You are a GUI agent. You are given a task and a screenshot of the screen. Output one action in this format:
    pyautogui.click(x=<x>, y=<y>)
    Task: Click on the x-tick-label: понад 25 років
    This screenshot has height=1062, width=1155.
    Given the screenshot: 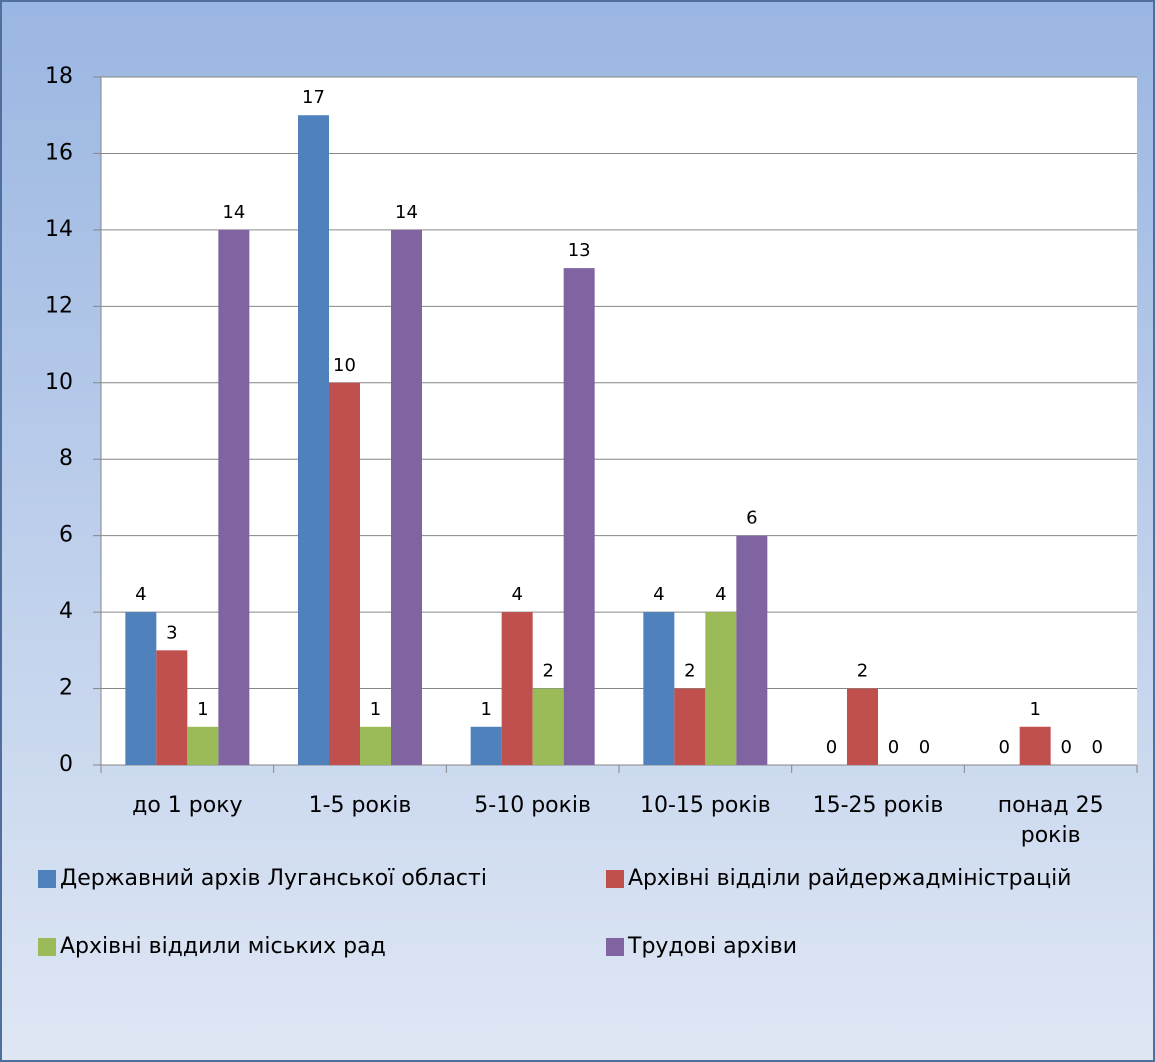 What is the action you would take?
    pyautogui.click(x=1050, y=820)
    